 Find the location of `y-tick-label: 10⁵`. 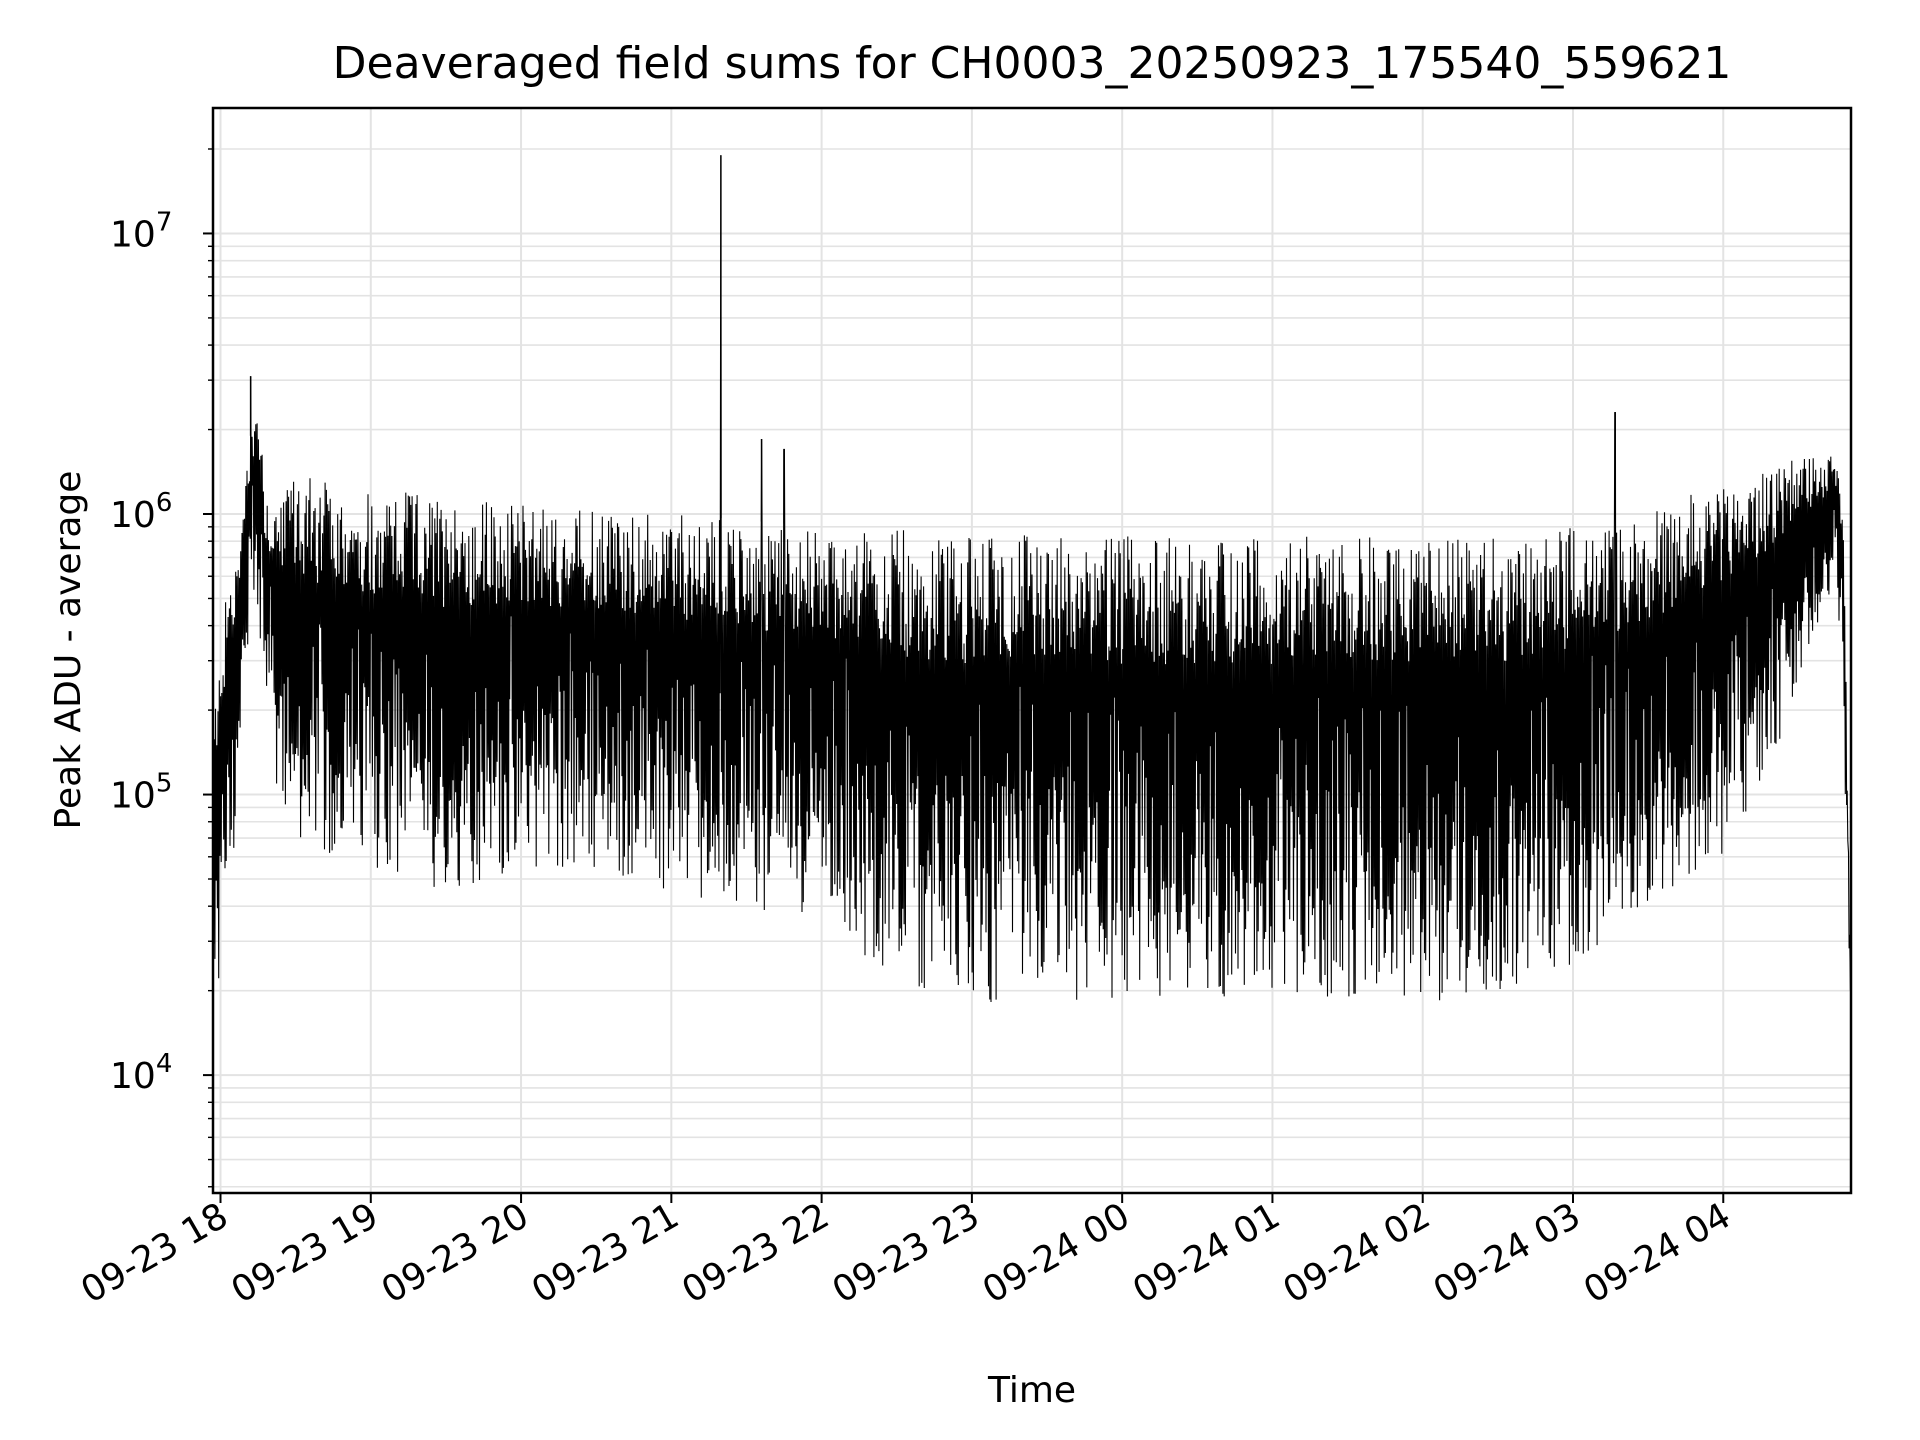

y-tick-label: 10⁵ is located at coordinates (141, 793).